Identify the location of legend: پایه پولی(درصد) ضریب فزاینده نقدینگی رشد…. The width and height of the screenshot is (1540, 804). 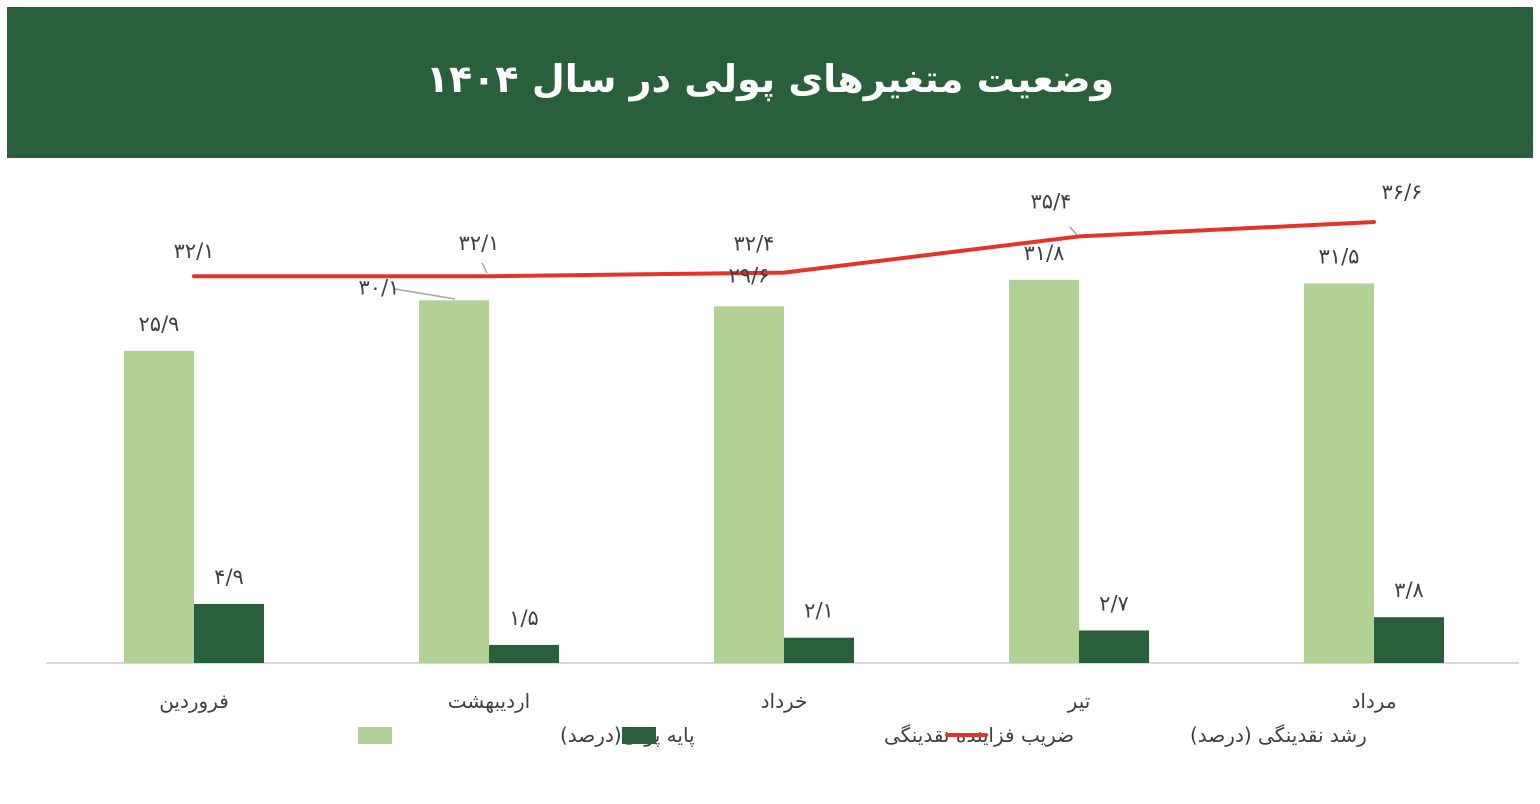
(862, 735).